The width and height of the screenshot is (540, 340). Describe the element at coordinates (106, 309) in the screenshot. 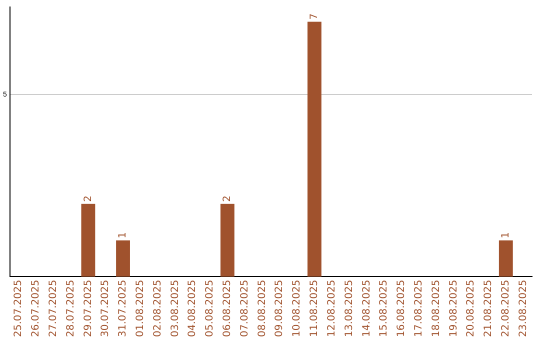

I see `x-tick-label: 30.07.2025` at that location.